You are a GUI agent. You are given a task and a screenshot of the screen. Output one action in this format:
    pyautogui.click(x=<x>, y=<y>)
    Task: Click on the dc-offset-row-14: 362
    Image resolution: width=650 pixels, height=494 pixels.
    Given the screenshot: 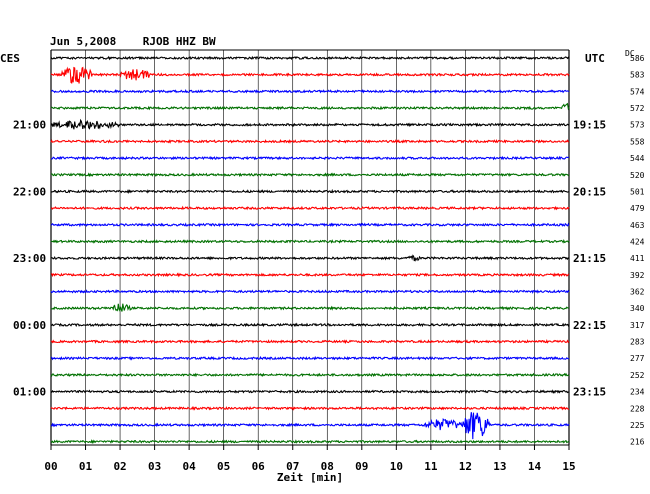 What is the action you would take?
    pyautogui.click(x=637, y=292)
    